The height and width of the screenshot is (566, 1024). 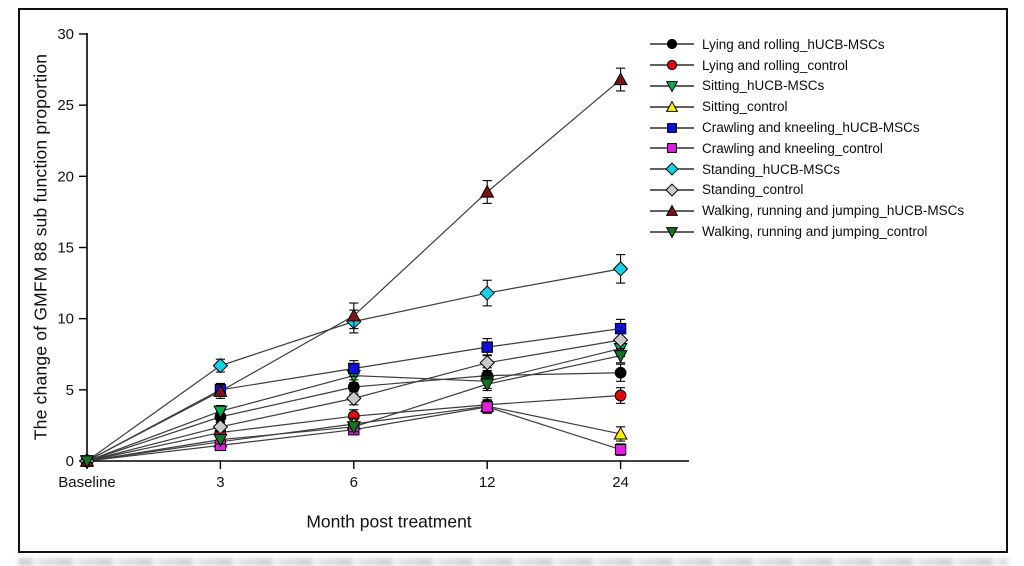 I want to click on legend-label: Sitting_control, so click(x=745, y=107).